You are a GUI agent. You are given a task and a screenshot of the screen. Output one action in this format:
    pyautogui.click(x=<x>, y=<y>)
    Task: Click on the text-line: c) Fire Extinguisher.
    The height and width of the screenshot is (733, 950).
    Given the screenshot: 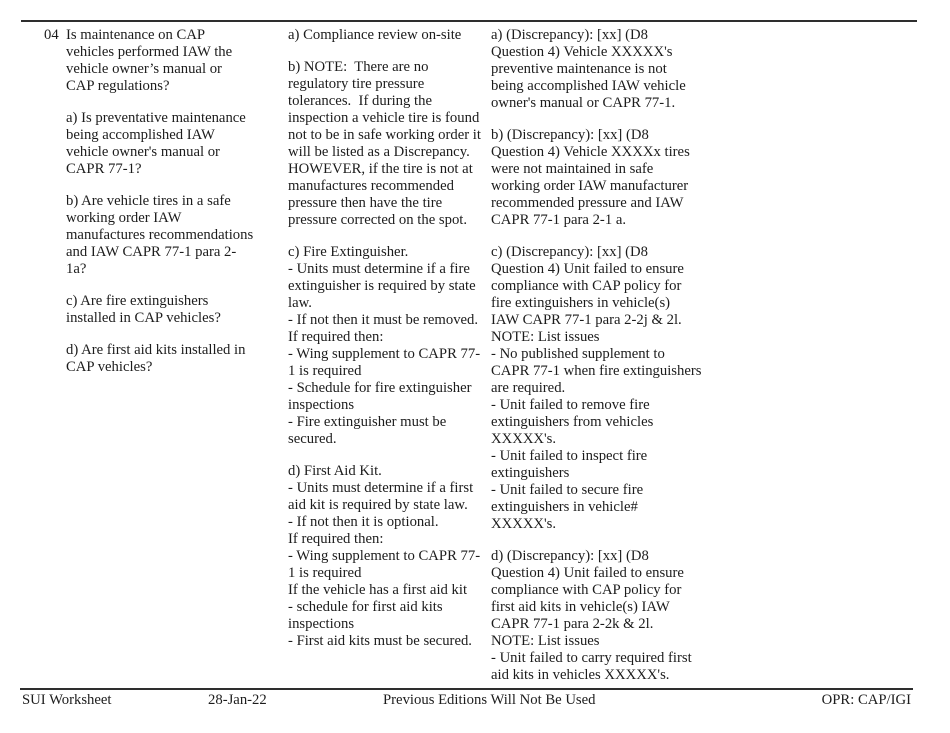 What is the action you would take?
    pyautogui.click(x=348, y=252)
    